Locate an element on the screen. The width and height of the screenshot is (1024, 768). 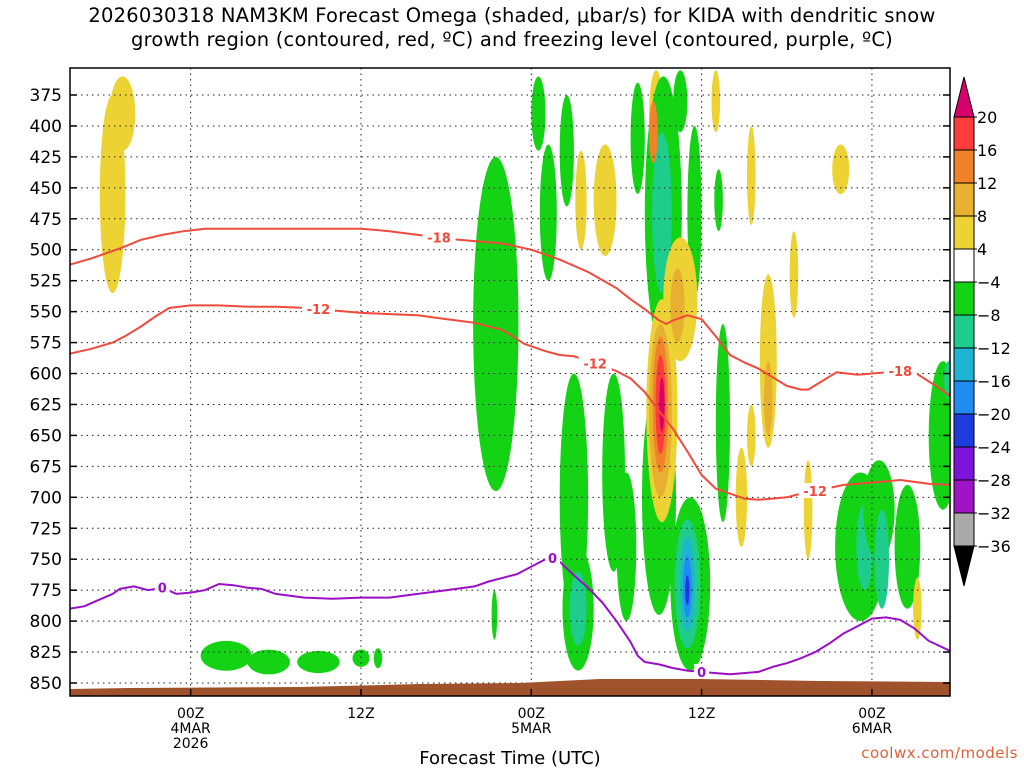
y-tick-label-450: 450 is located at coordinates (46, 189).